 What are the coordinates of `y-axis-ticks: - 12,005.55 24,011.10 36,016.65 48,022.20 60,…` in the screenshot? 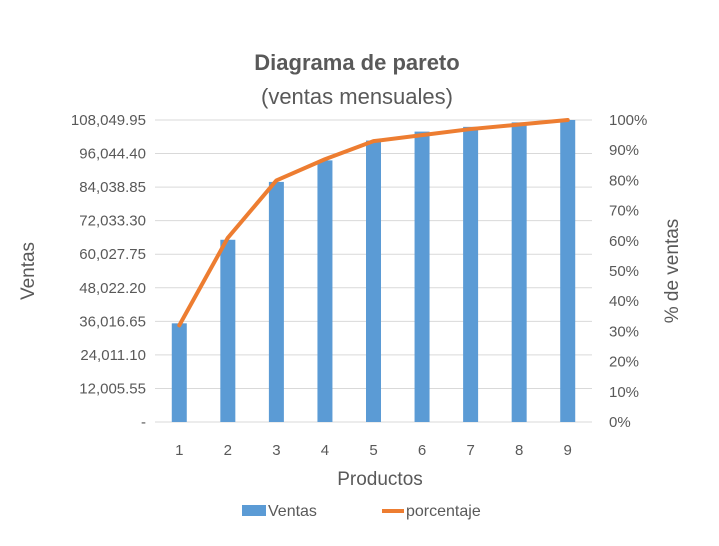 It's located at (108, 271).